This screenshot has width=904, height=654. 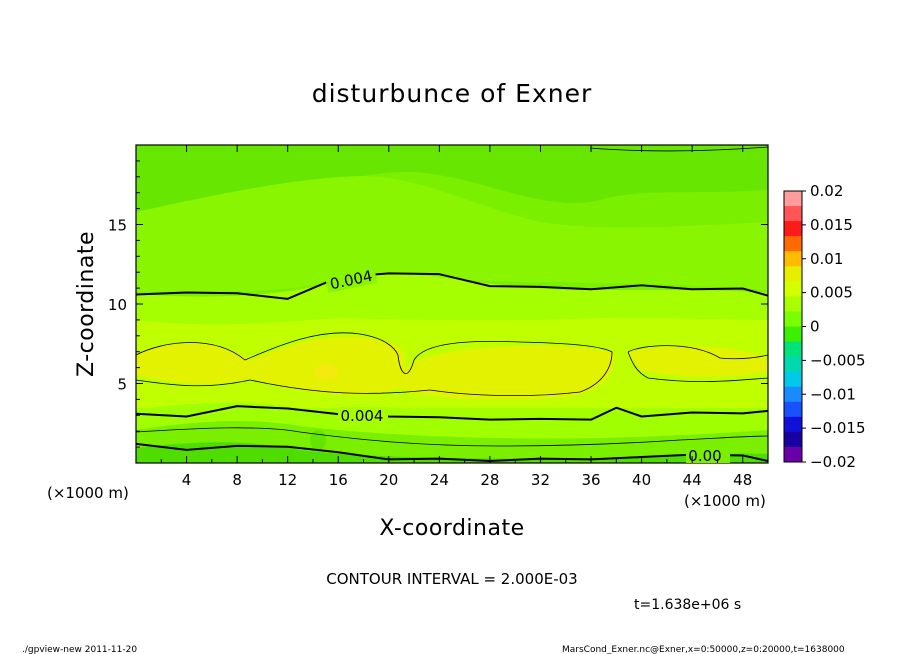 What do you see at coordinates (742, 480) in the screenshot?
I see `x-tick-label: 48` at bounding box center [742, 480].